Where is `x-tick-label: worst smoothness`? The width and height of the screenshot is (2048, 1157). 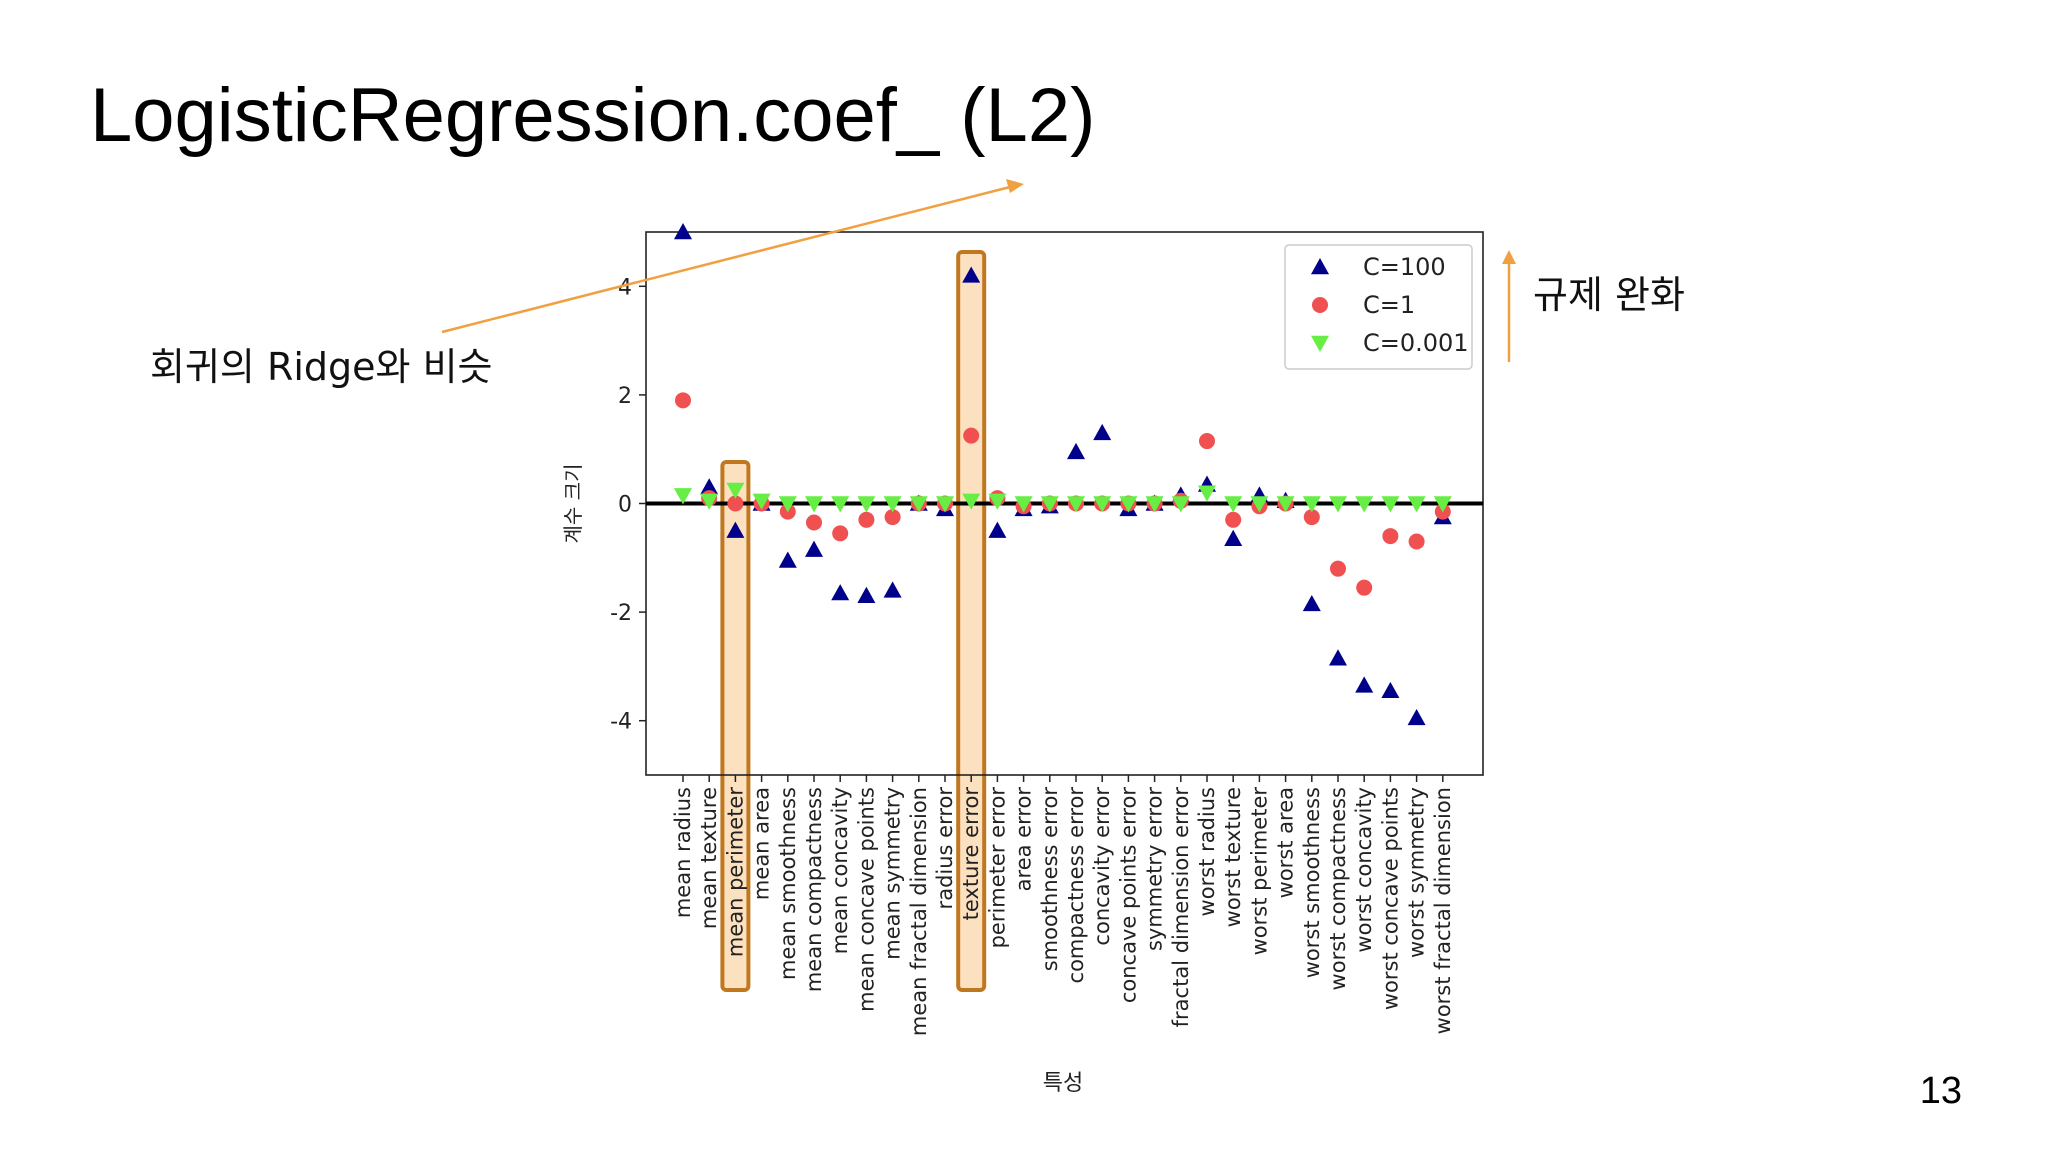 x-tick-label: worst smoothness is located at coordinates (1312, 882).